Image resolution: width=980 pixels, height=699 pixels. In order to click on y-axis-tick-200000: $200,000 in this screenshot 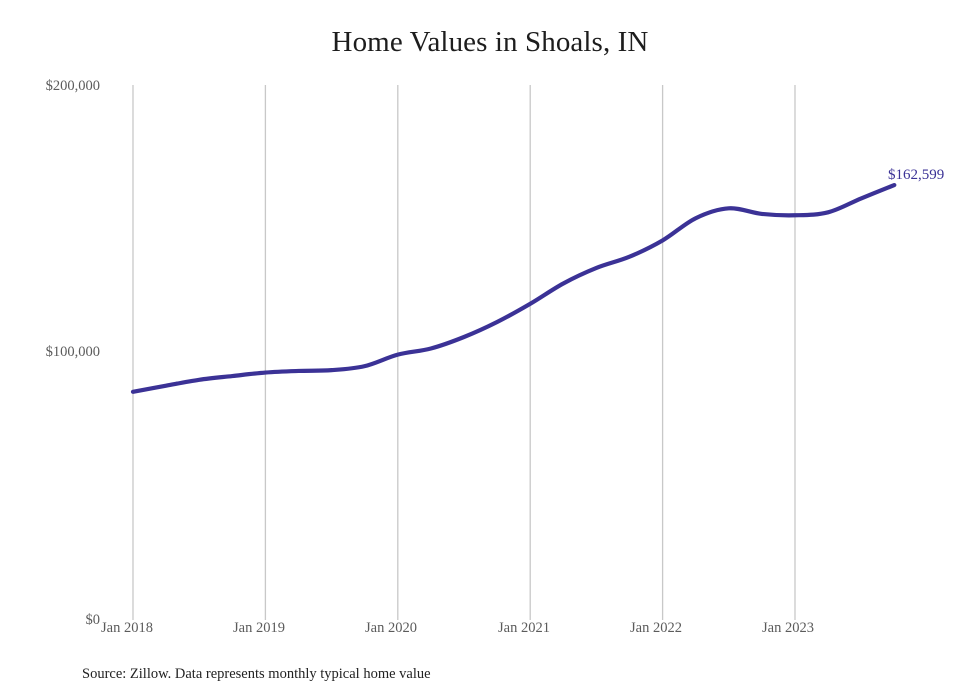, I will do `click(72, 86)`.